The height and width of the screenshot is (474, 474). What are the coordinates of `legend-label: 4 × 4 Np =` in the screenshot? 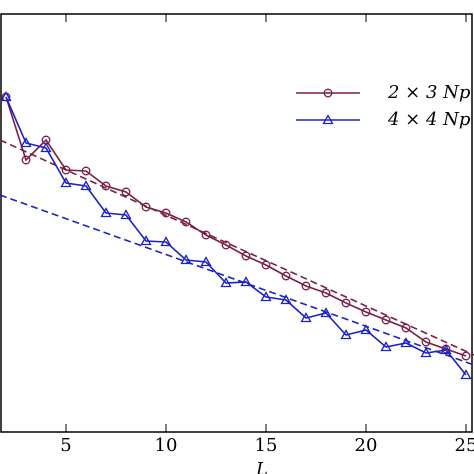 It's located at (430, 119).